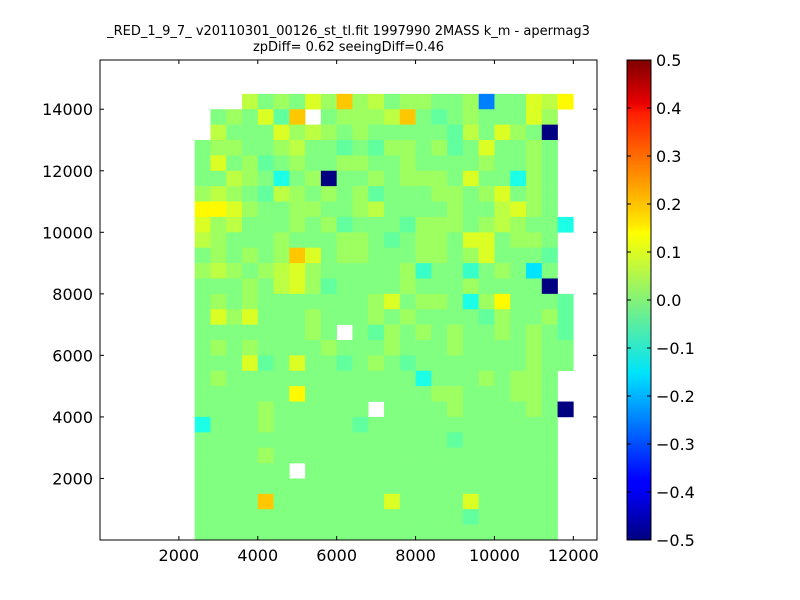 This screenshot has height=600, width=800. I want to click on colorbar-tick-label: 0.0, so click(668, 300).